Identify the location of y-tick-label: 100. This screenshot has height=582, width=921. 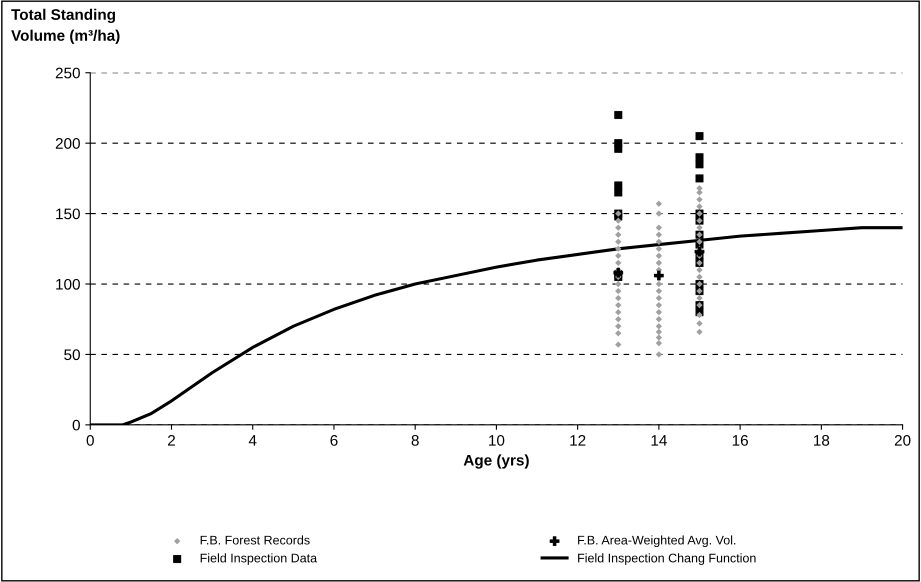
(68, 284).